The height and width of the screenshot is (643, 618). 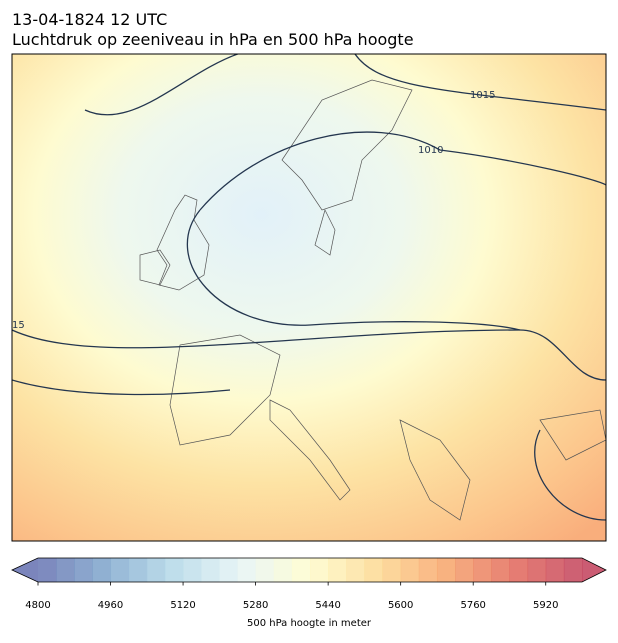 I want to click on colorbar-label: 500 hPa hoogte in meter, so click(x=309, y=623).